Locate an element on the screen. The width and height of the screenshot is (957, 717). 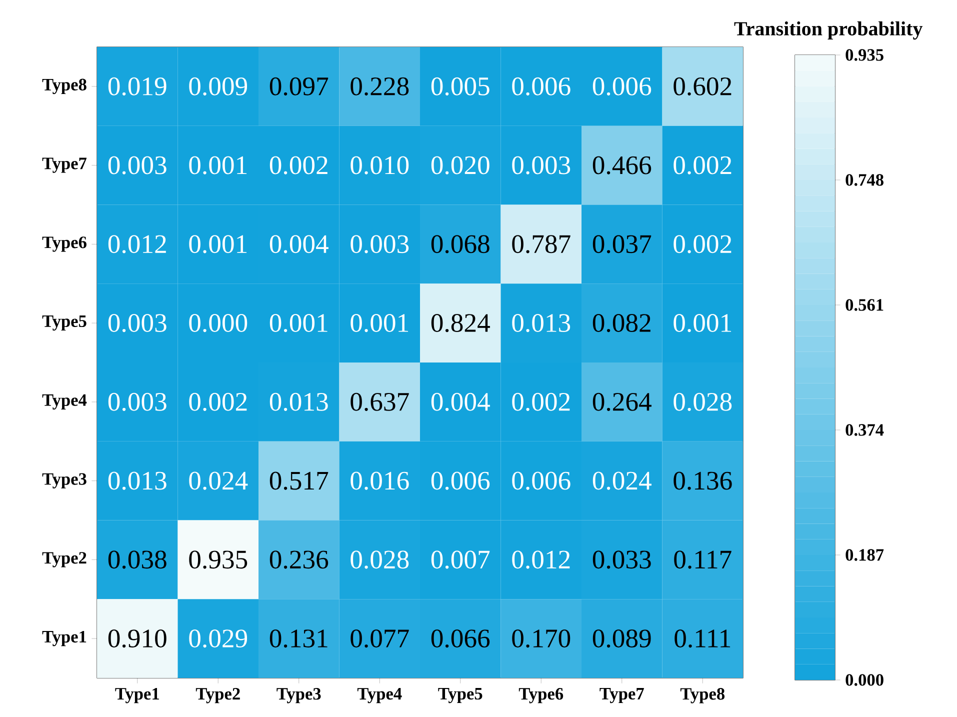
data-label: 0.602 is located at coordinates (703, 86).